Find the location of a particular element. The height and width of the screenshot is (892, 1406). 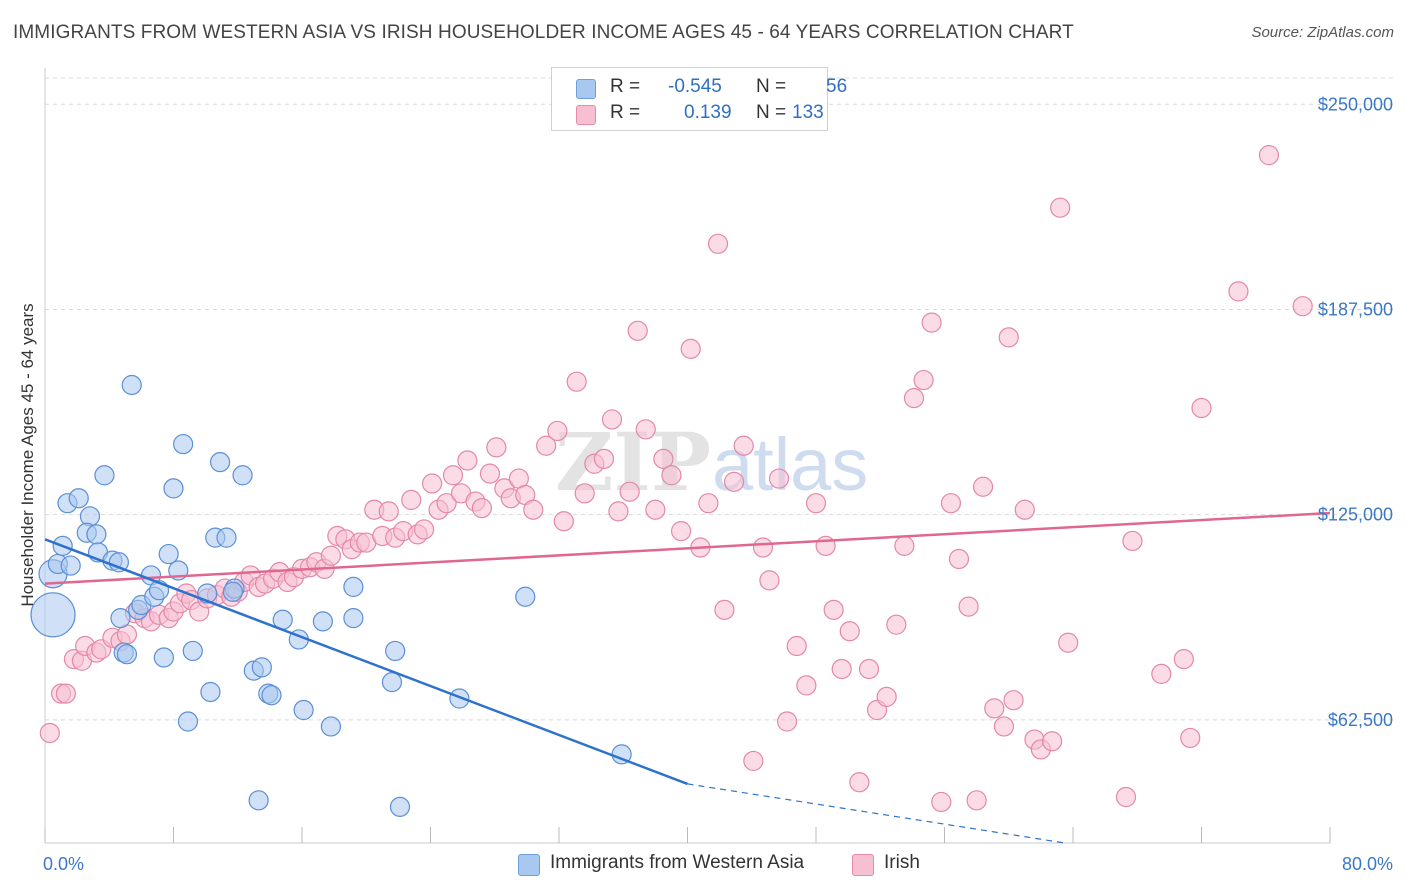

y-tick-label: $250,000 is located at coordinates (1355, 104).